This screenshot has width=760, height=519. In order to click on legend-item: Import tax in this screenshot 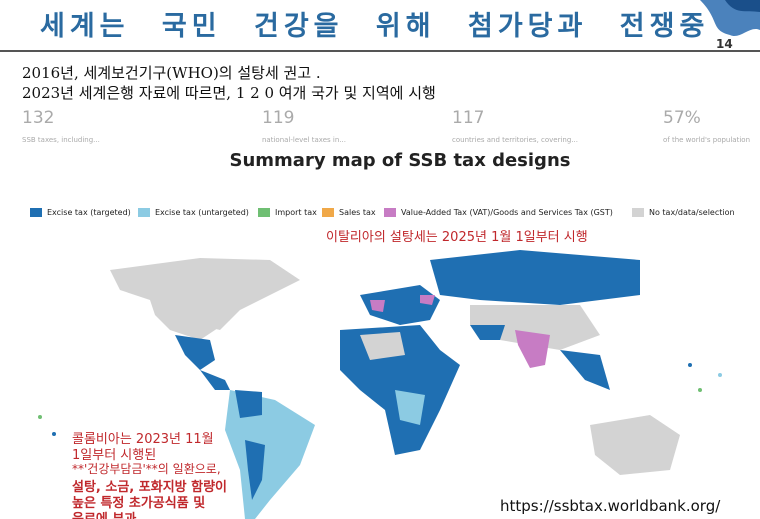, I will do `click(287, 212)`.